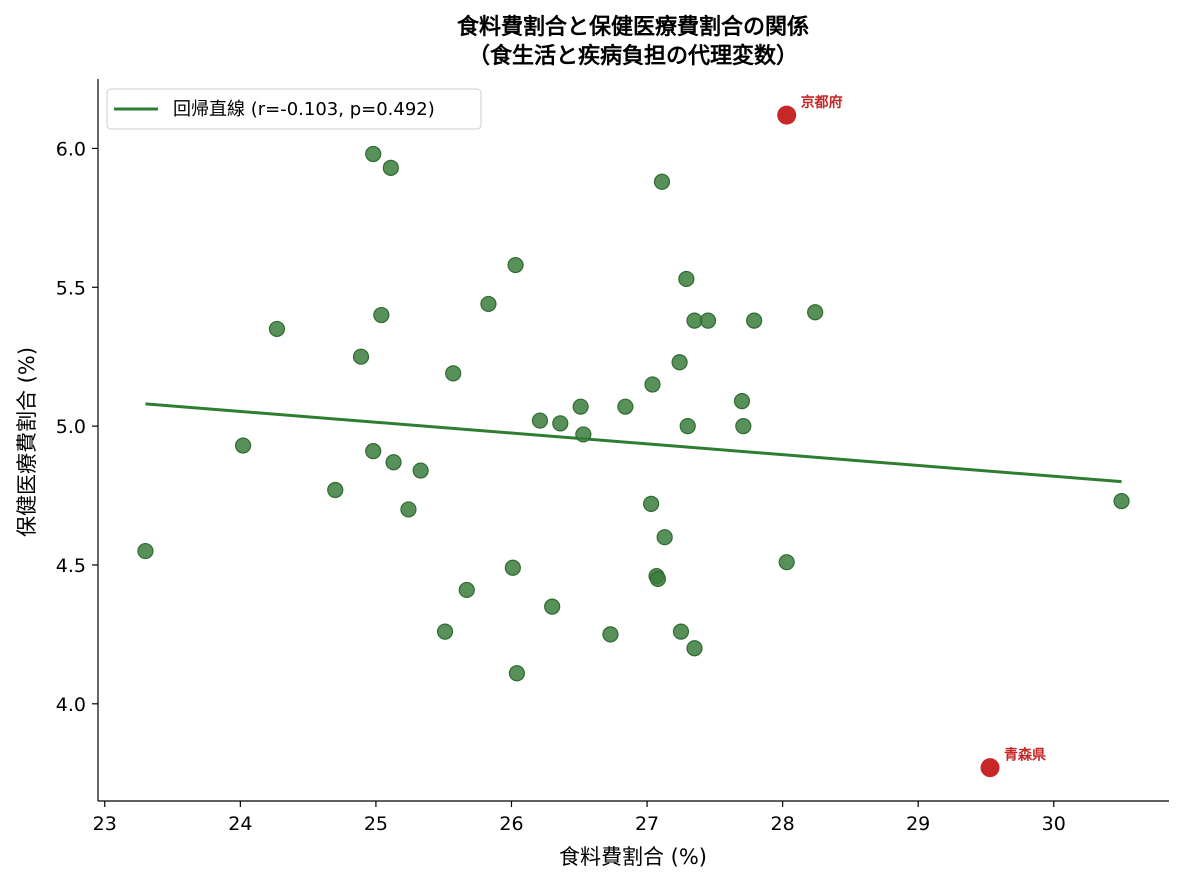 This screenshot has height=885, width=1184. Describe the element at coordinates (633, 857) in the screenshot. I see `x-axis-label: 食料費割合 (%)` at that location.